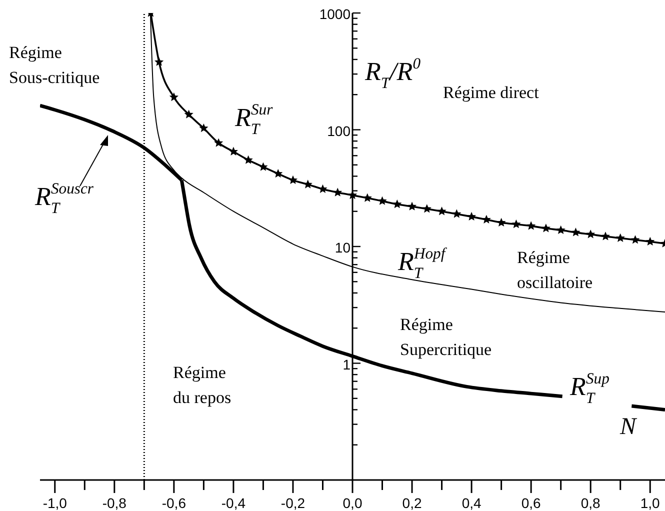 This screenshot has width=665, height=511. What do you see at coordinates (555, 270) in the screenshot?
I see `annotation: Régime oscillatoire` at bounding box center [555, 270].